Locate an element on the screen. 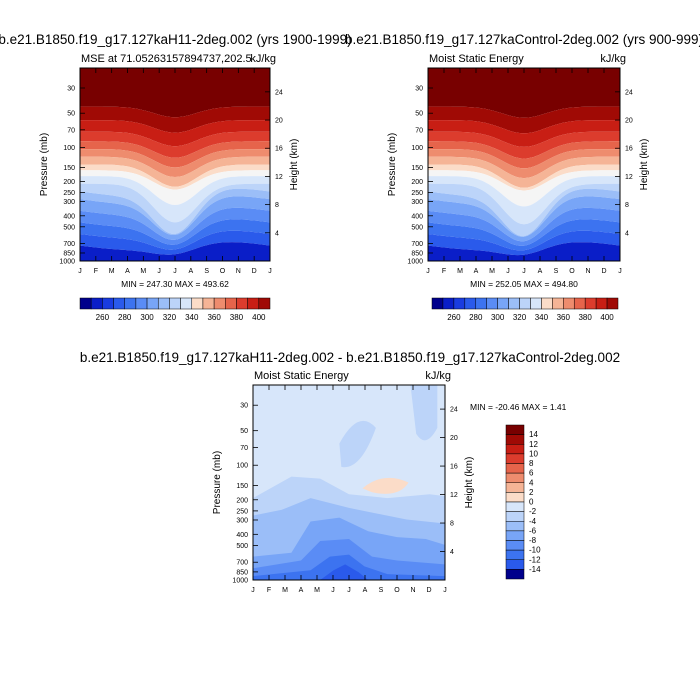 This screenshot has height=700, width=700. y-tick-label: 200 is located at coordinates (69, 182).